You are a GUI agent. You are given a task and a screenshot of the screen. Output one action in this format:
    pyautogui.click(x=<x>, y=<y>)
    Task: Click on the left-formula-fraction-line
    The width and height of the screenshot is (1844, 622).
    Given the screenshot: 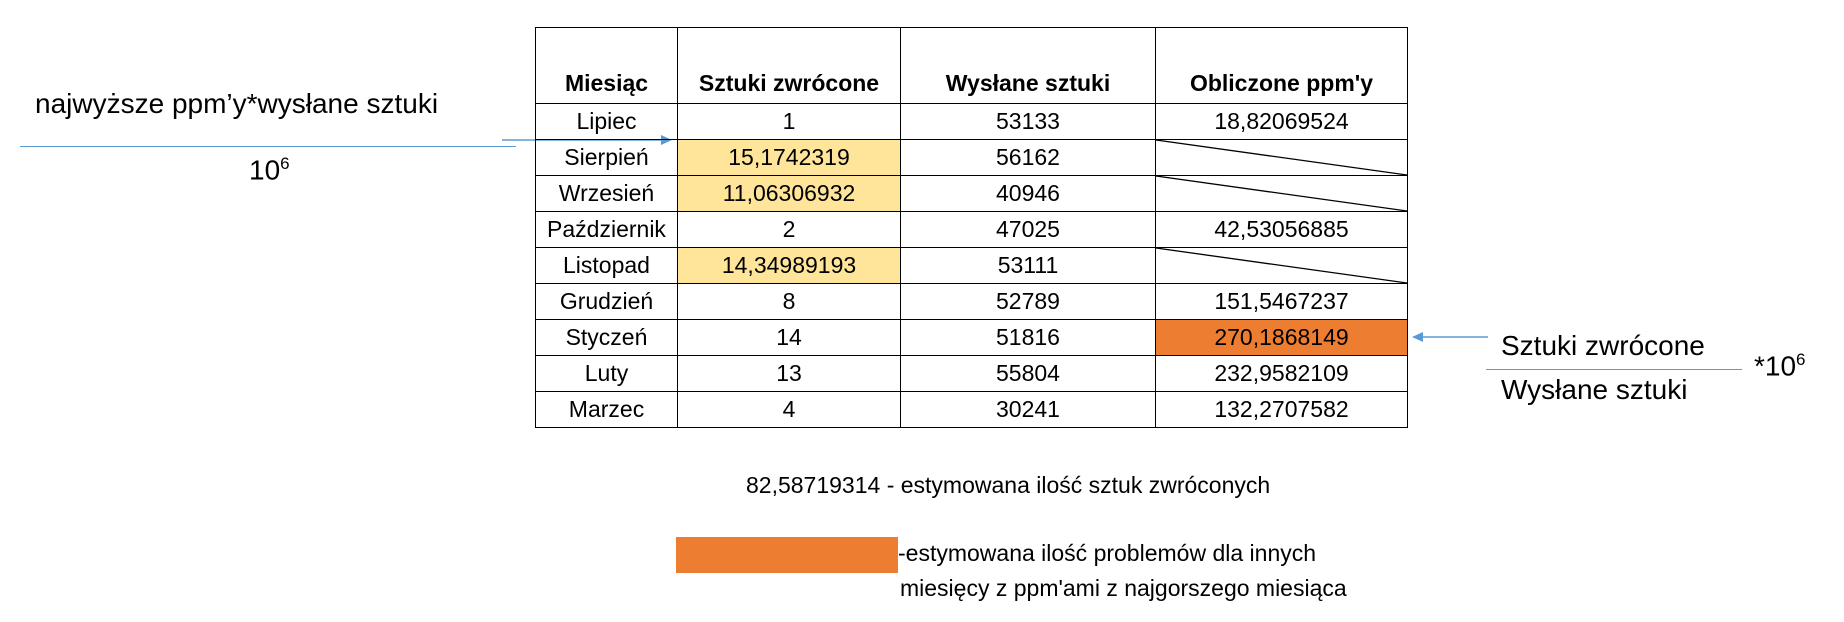 What is the action you would take?
    pyautogui.click(x=268, y=146)
    